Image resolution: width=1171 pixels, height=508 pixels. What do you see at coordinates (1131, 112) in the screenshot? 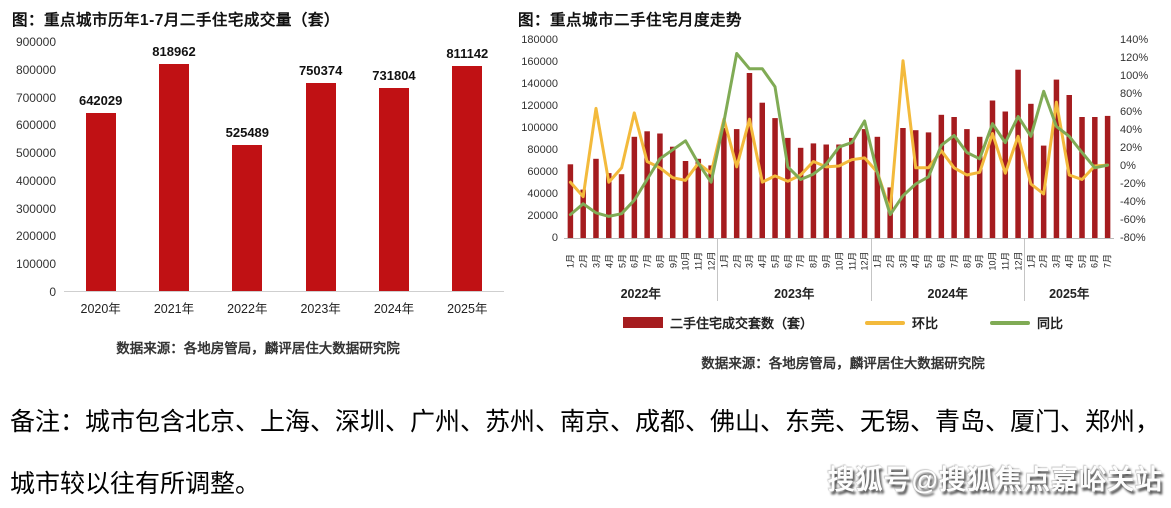
I see `right-axis-tick: 60%` at bounding box center [1131, 112].